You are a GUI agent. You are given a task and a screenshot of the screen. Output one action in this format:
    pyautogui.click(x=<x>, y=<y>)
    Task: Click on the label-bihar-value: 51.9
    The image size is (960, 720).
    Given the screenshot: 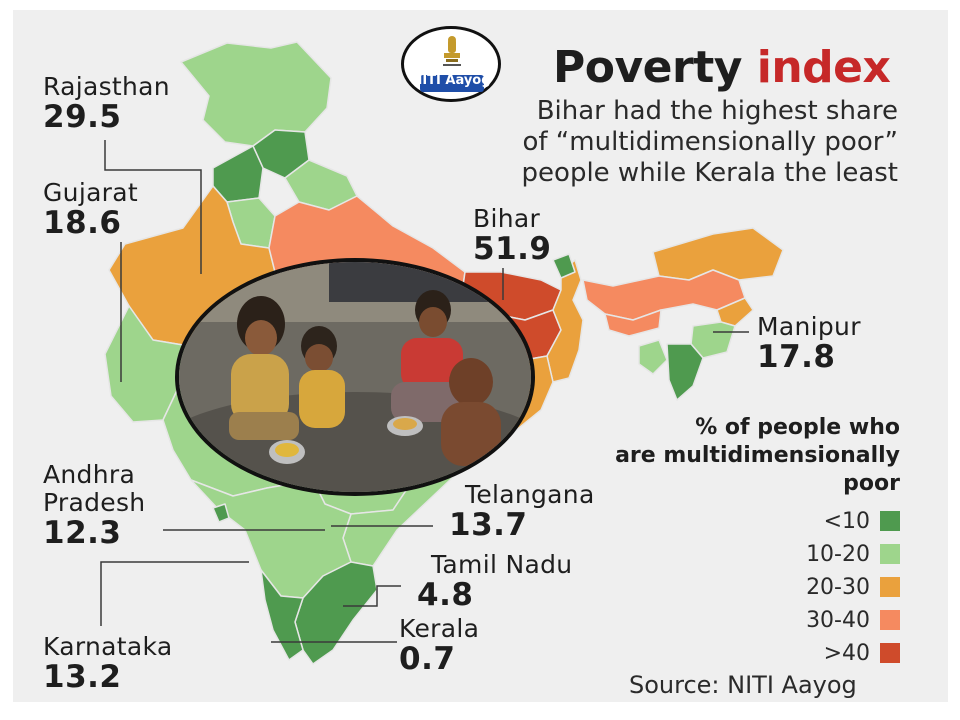 What is the action you would take?
    pyautogui.click(x=512, y=249)
    